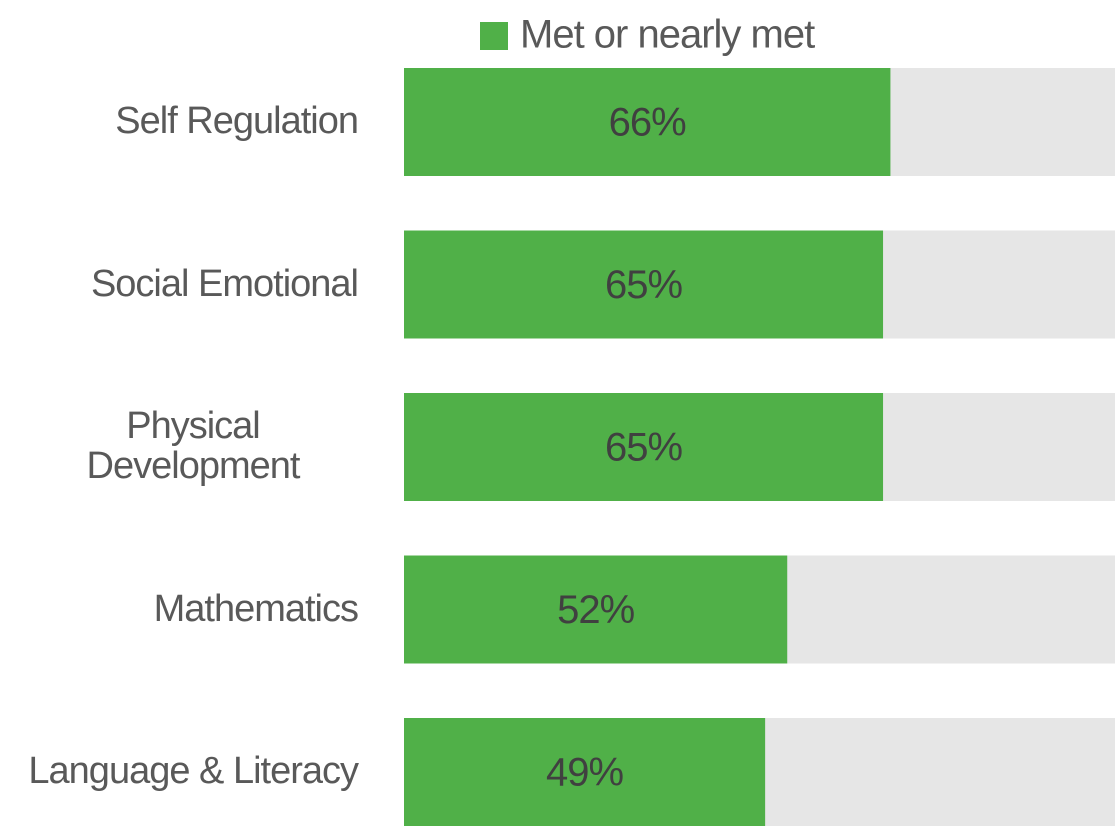  What do you see at coordinates (237, 121) in the screenshot?
I see `y-tick-label: Self Regulation` at bounding box center [237, 121].